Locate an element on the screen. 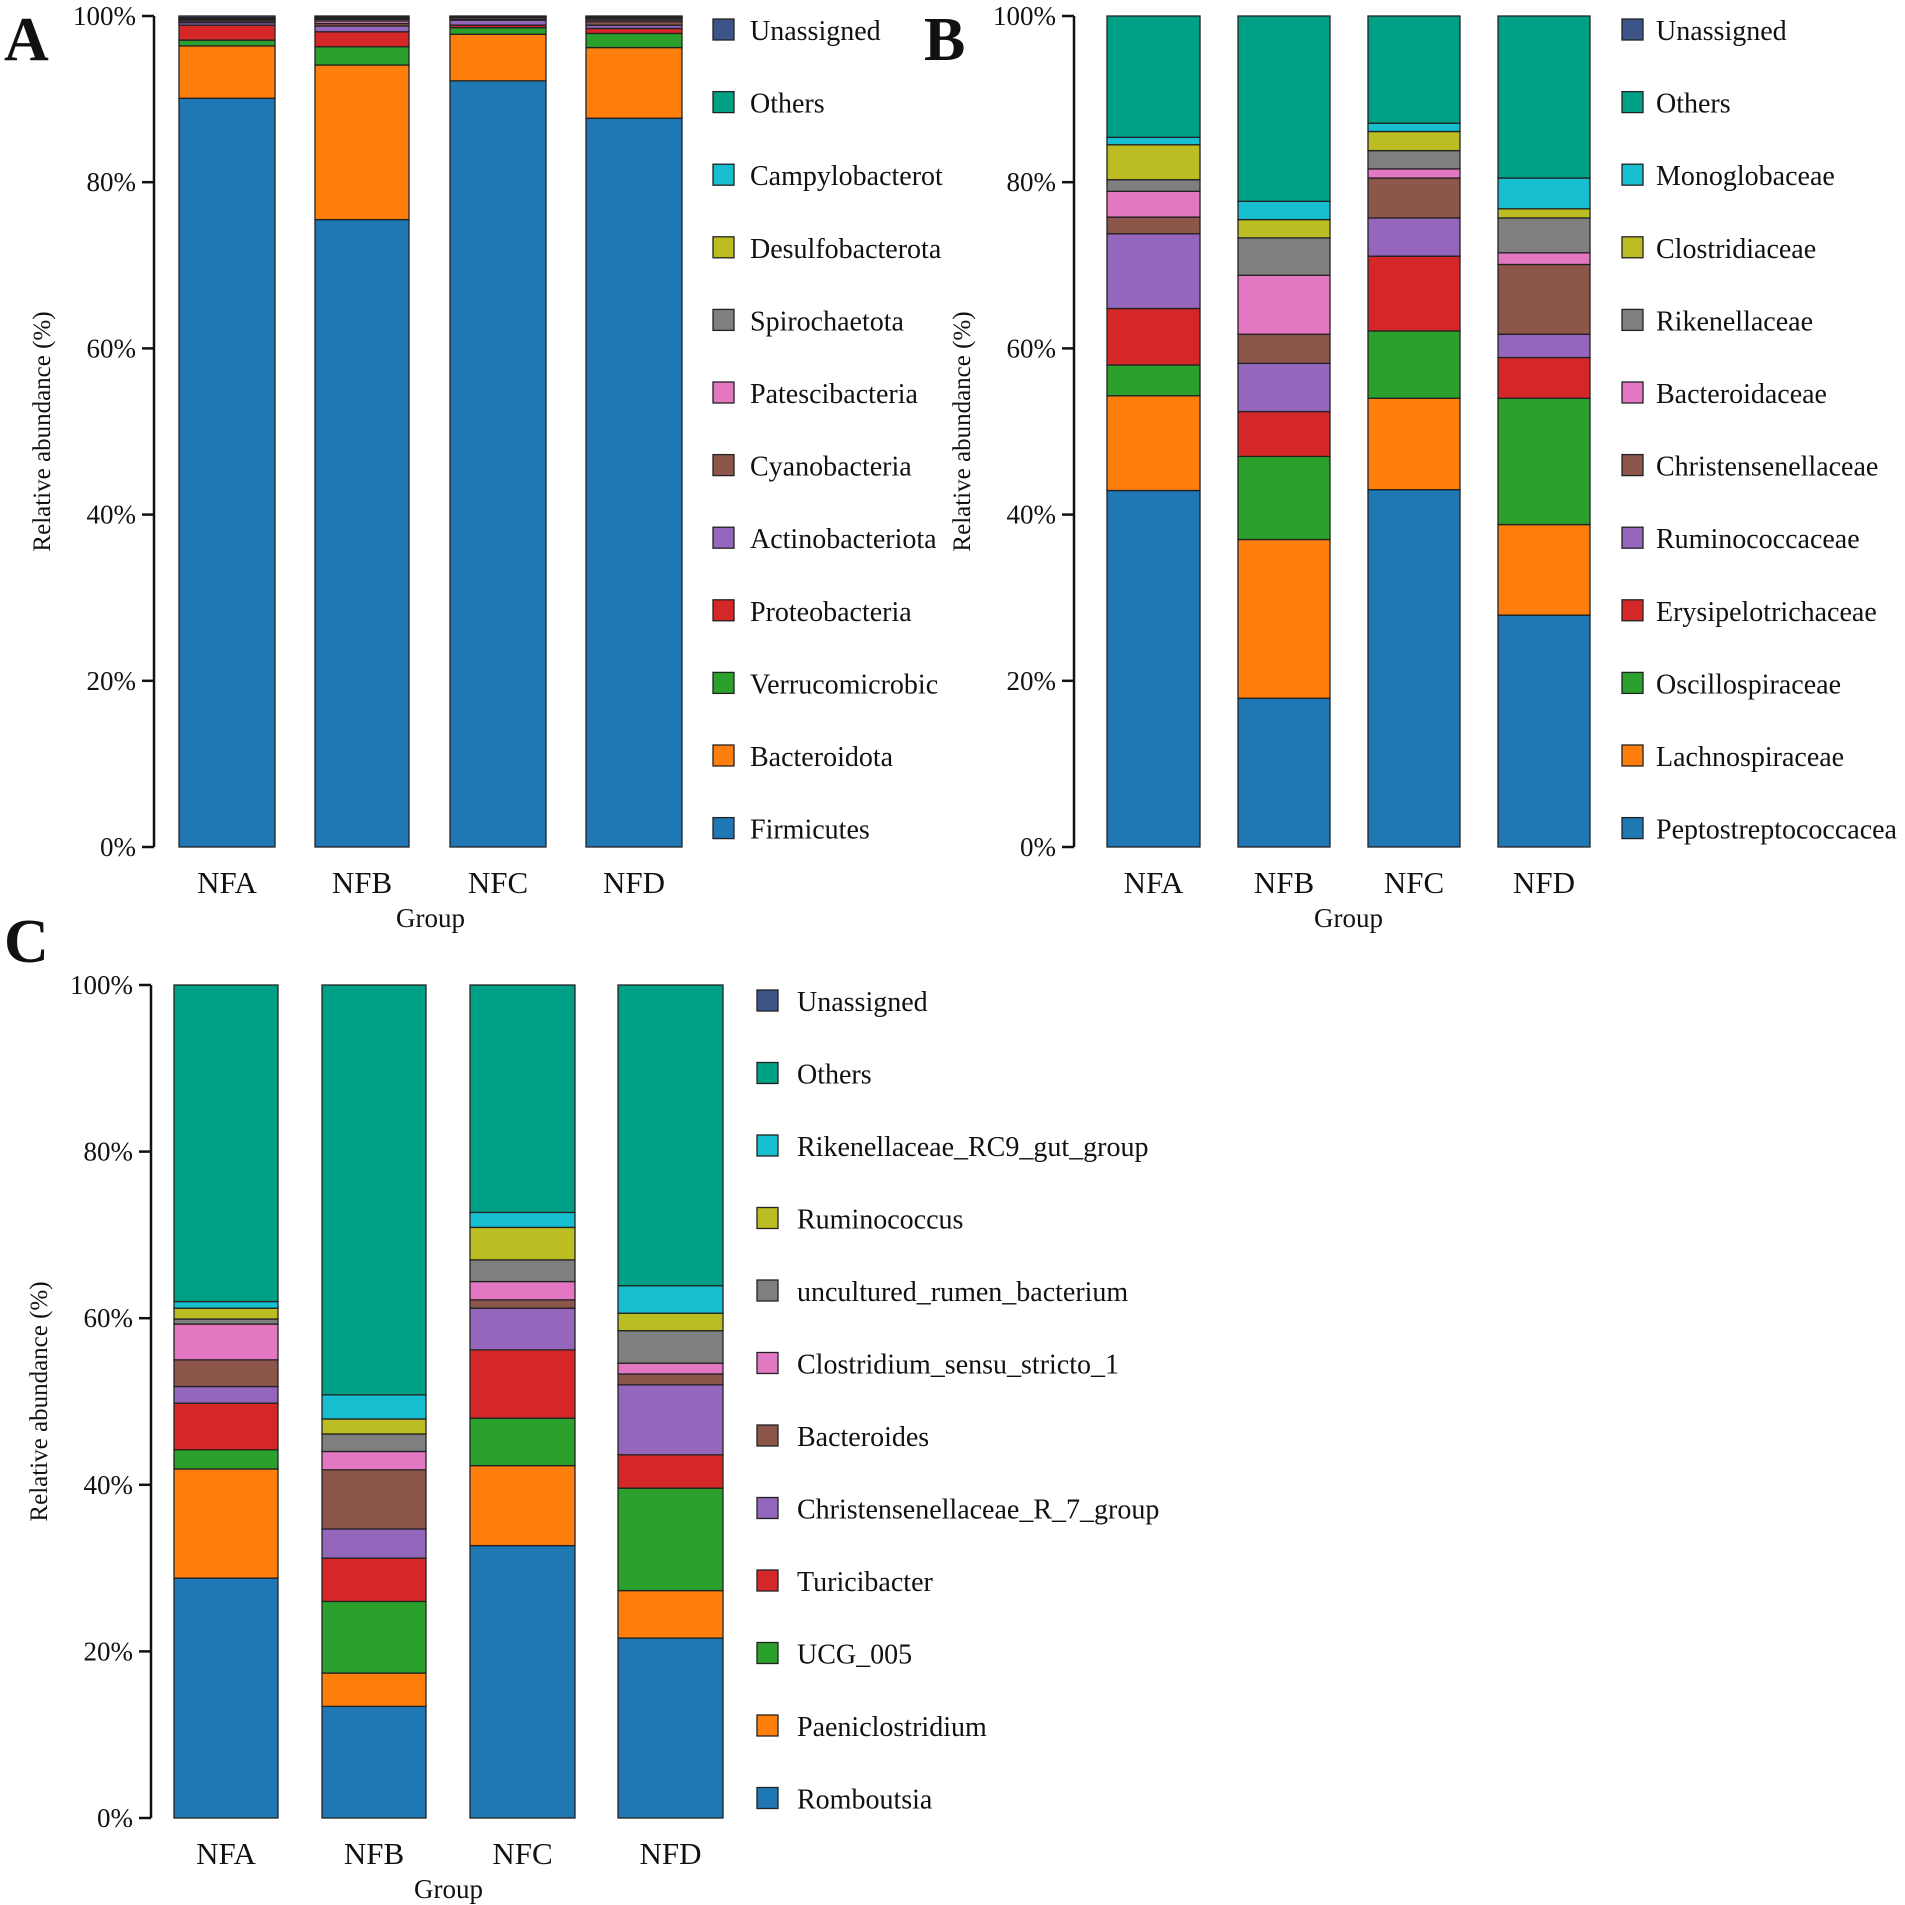 The width and height of the screenshot is (1905, 1905). bar-segment-nfc-clostridiaceae is located at coordinates (1414, 141).